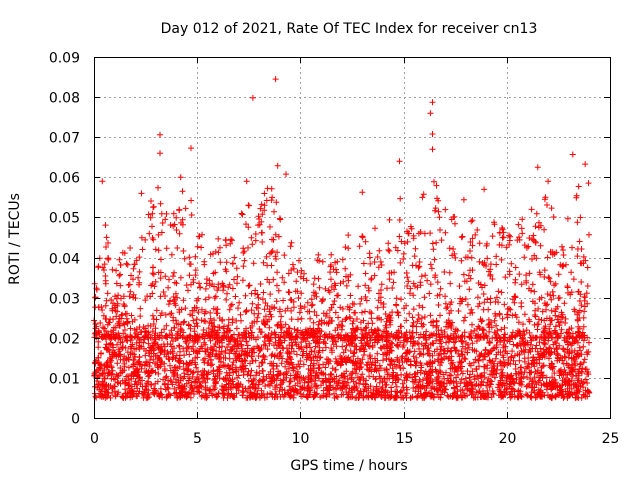  I want to click on y-axis-label: ROTI / TECUs, so click(15, 239).